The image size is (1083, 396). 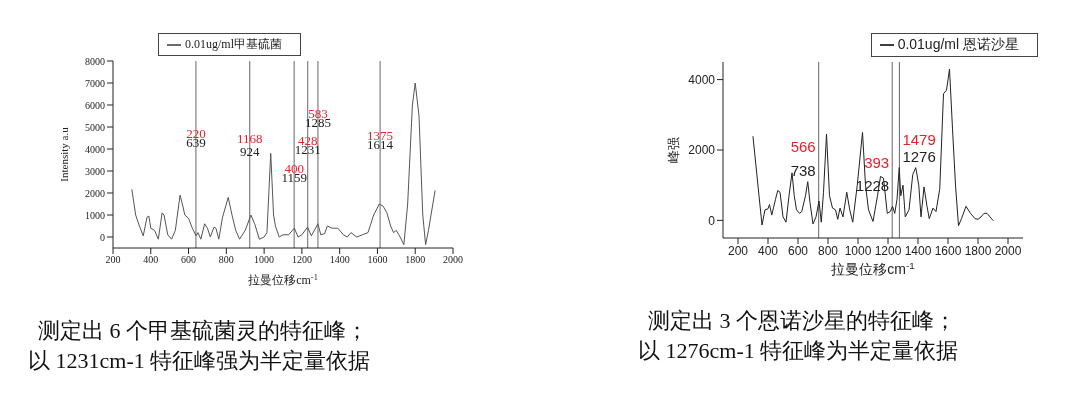 I want to click on legend-label: 0.01ug/ml 恩诺沙星, so click(x=958, y=44).